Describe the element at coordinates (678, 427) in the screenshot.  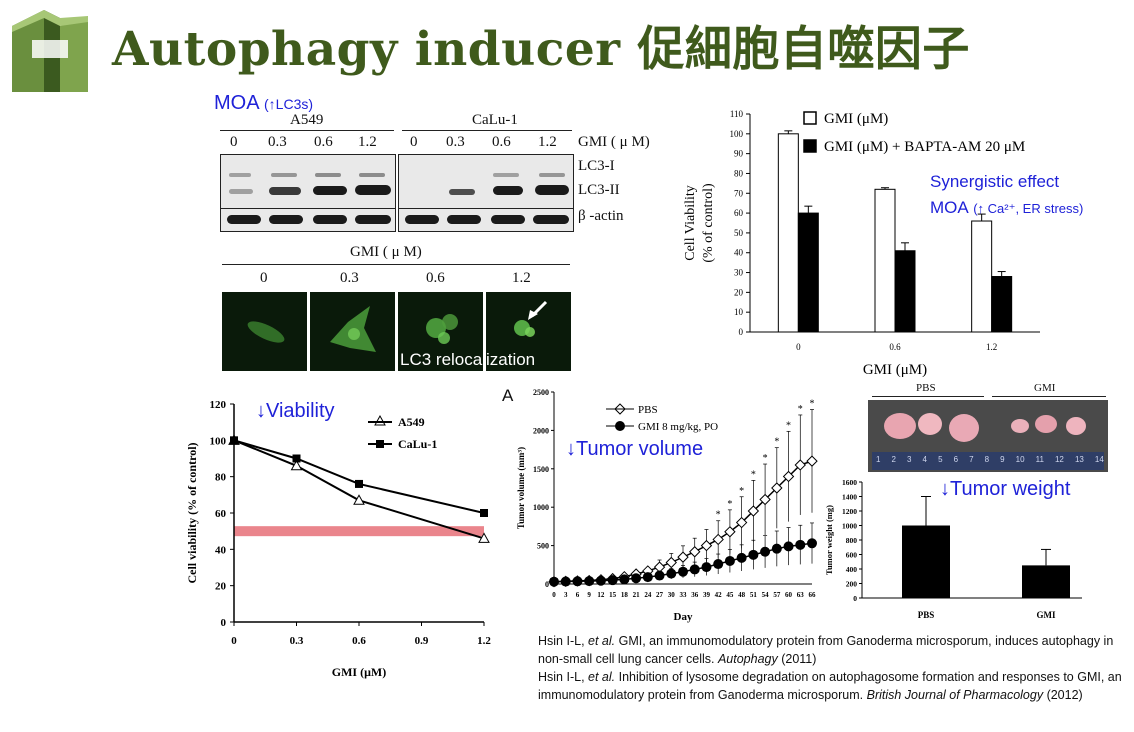
I see `legend-label: GMI 8 mg/kg, PO` at that location.